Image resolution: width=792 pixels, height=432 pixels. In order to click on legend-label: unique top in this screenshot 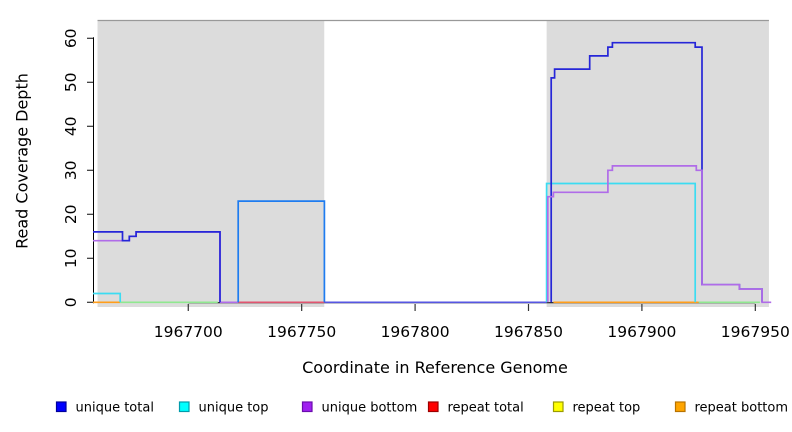, I will do `click(234, 408)`.